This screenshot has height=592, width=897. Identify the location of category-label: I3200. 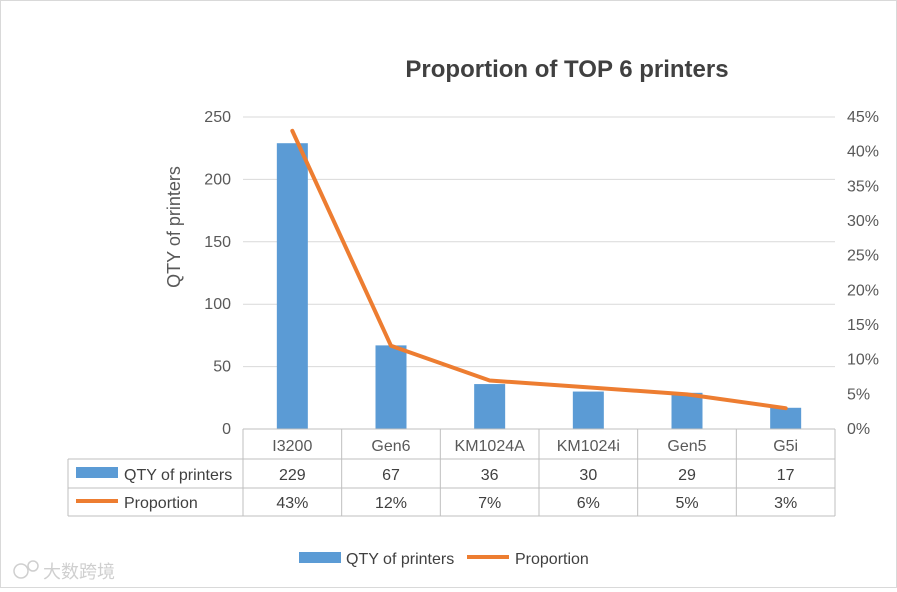
(292, 446).